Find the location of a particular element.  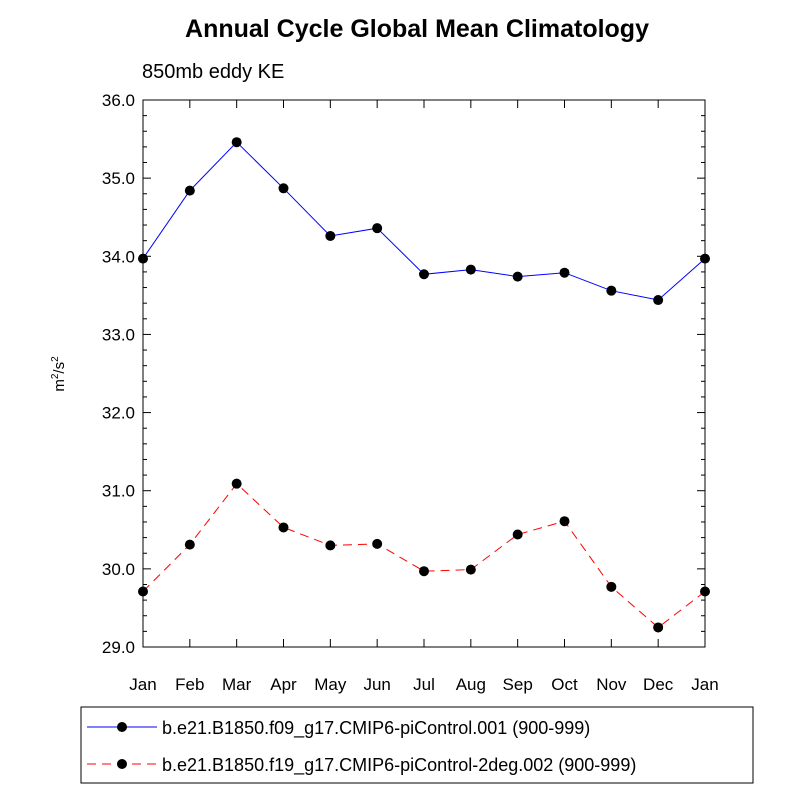

x-tick-label: May is located at coordinates (330, 684).